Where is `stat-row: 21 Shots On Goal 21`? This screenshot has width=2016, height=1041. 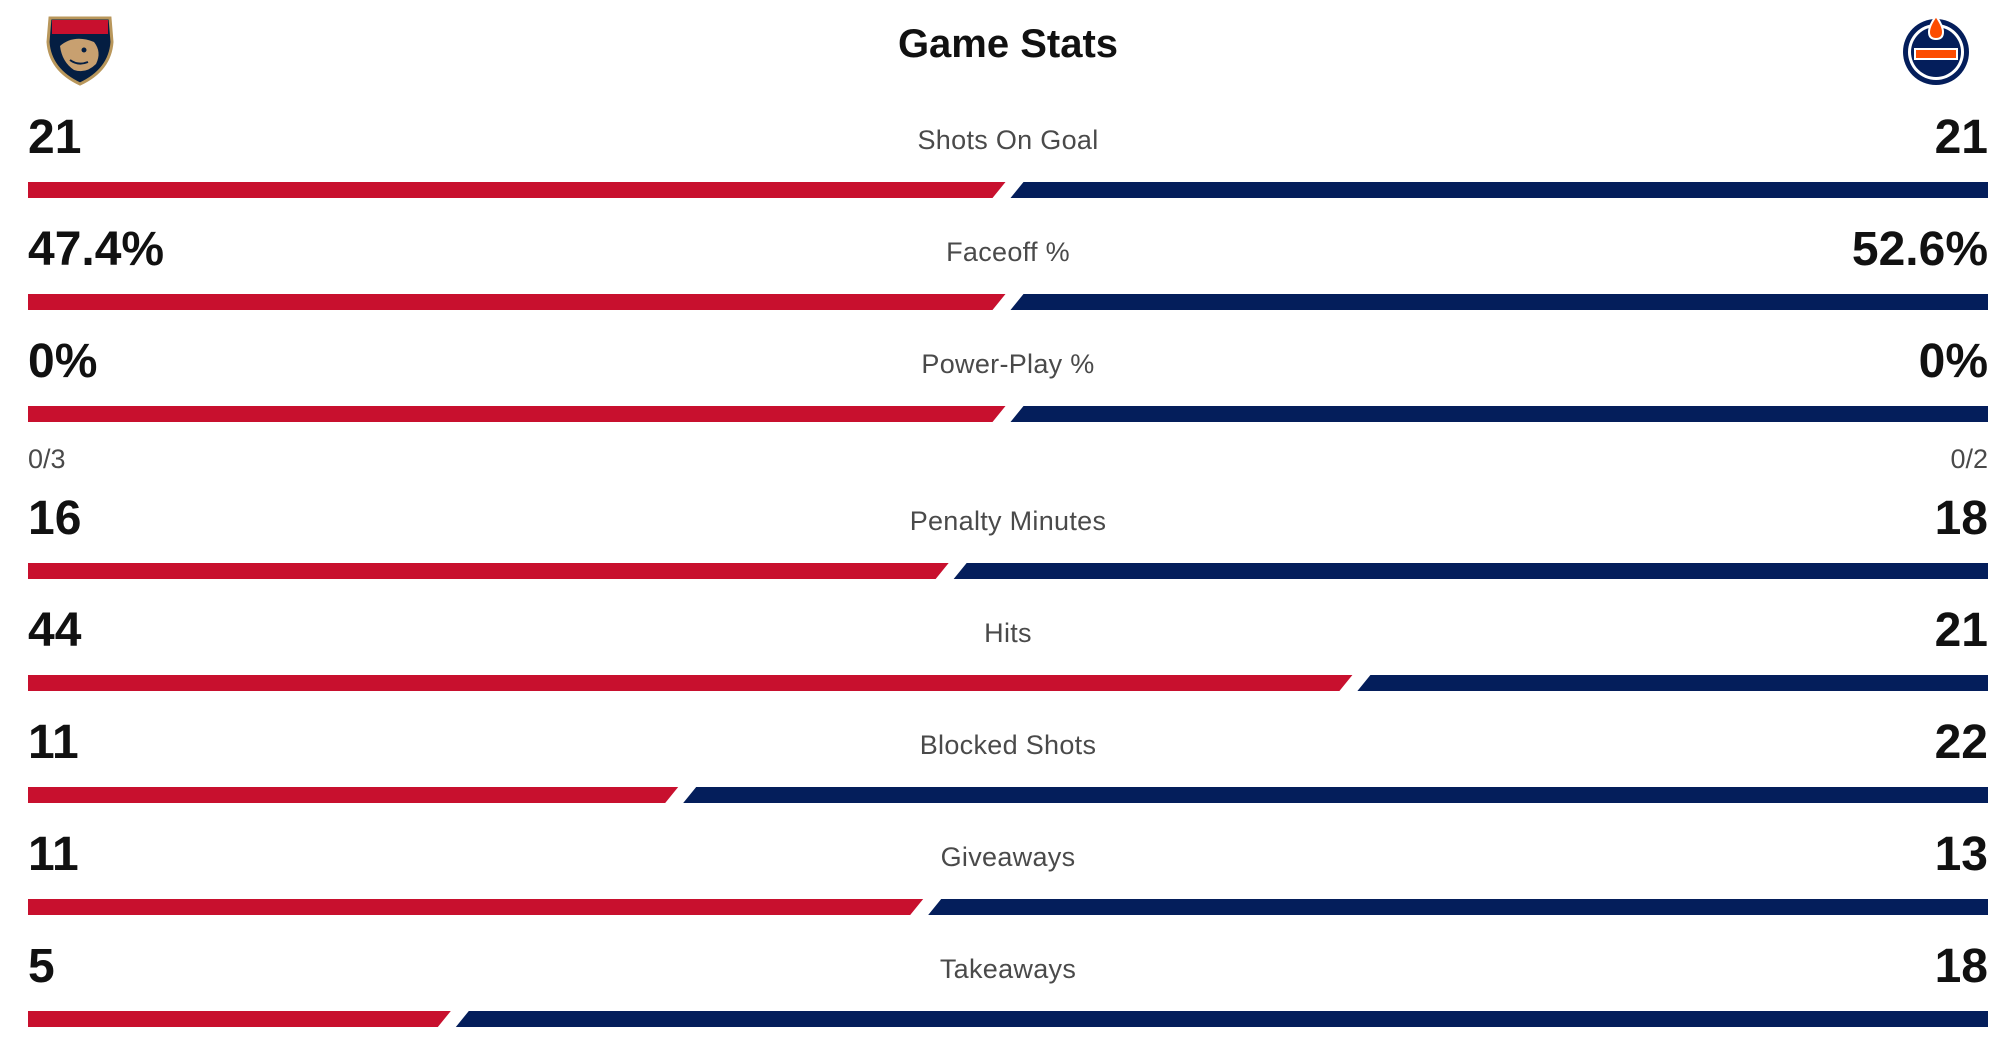 stat-row: 21 Shots On Goal 21 is located at coordinates (1008, 152).